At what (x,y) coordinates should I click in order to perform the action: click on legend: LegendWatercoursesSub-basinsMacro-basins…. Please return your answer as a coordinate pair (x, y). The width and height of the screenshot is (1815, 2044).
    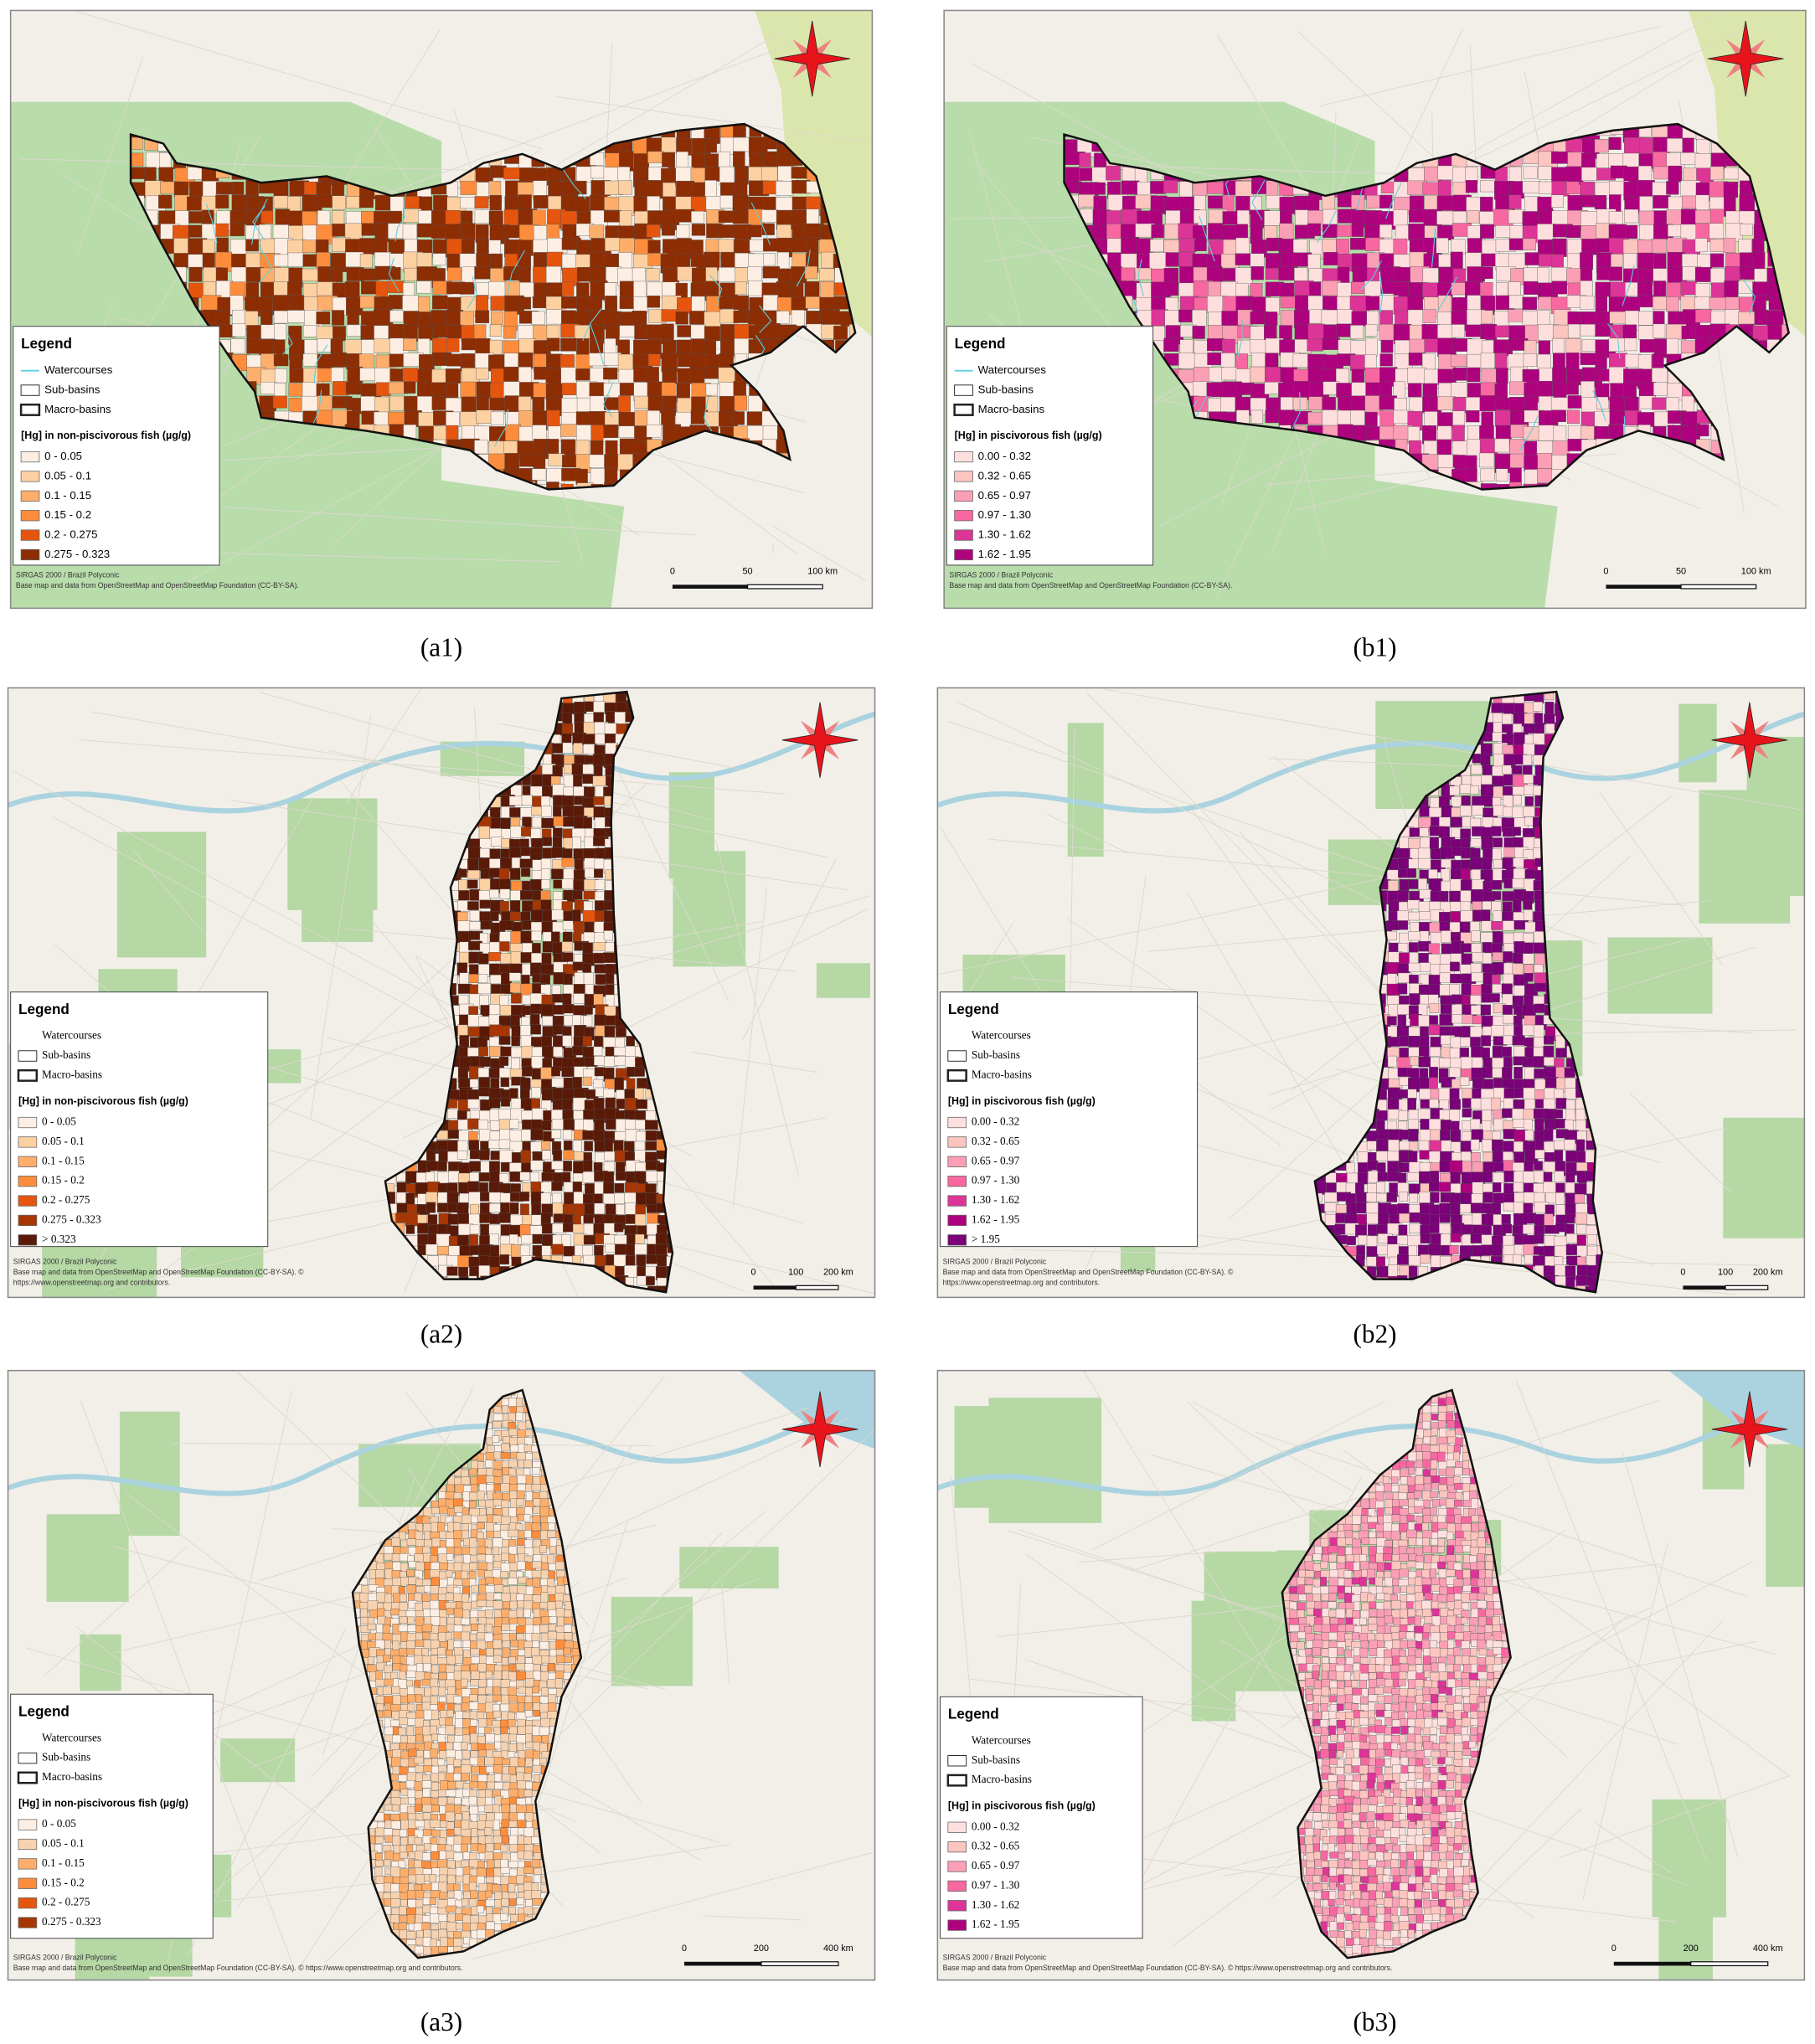
    Looking at the image, I should click on (139, 1119).